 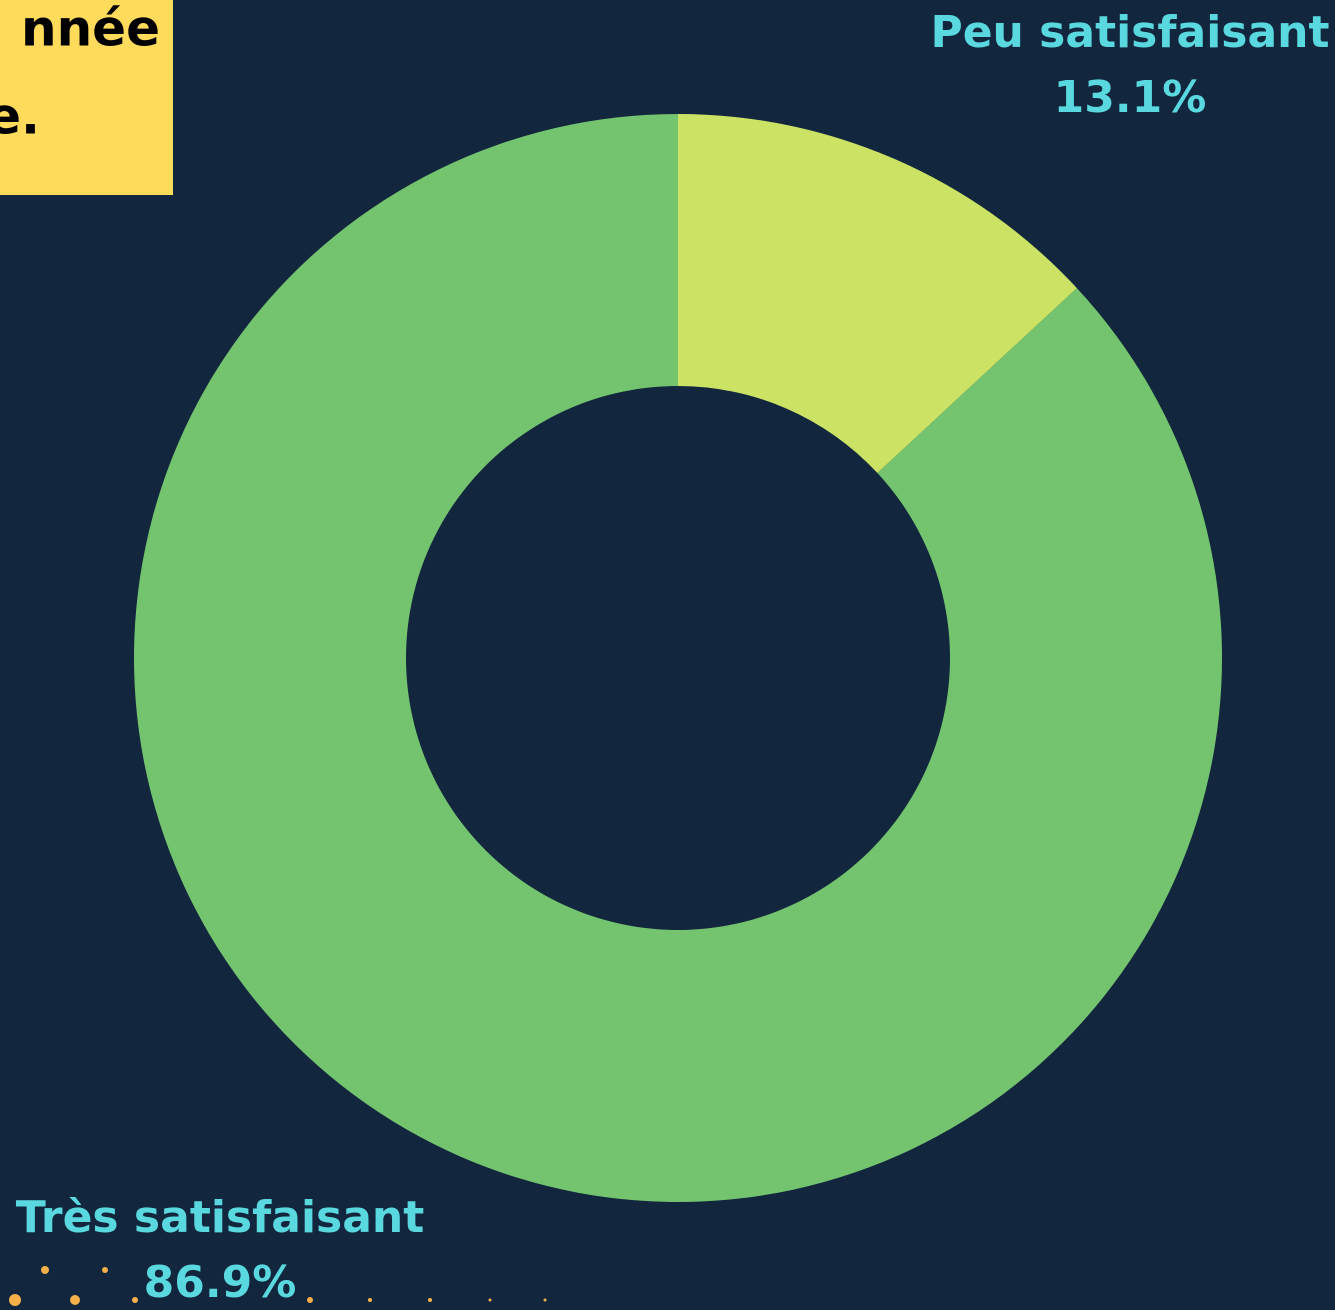 I want to click on decoration, so click(x=278, y=1286).